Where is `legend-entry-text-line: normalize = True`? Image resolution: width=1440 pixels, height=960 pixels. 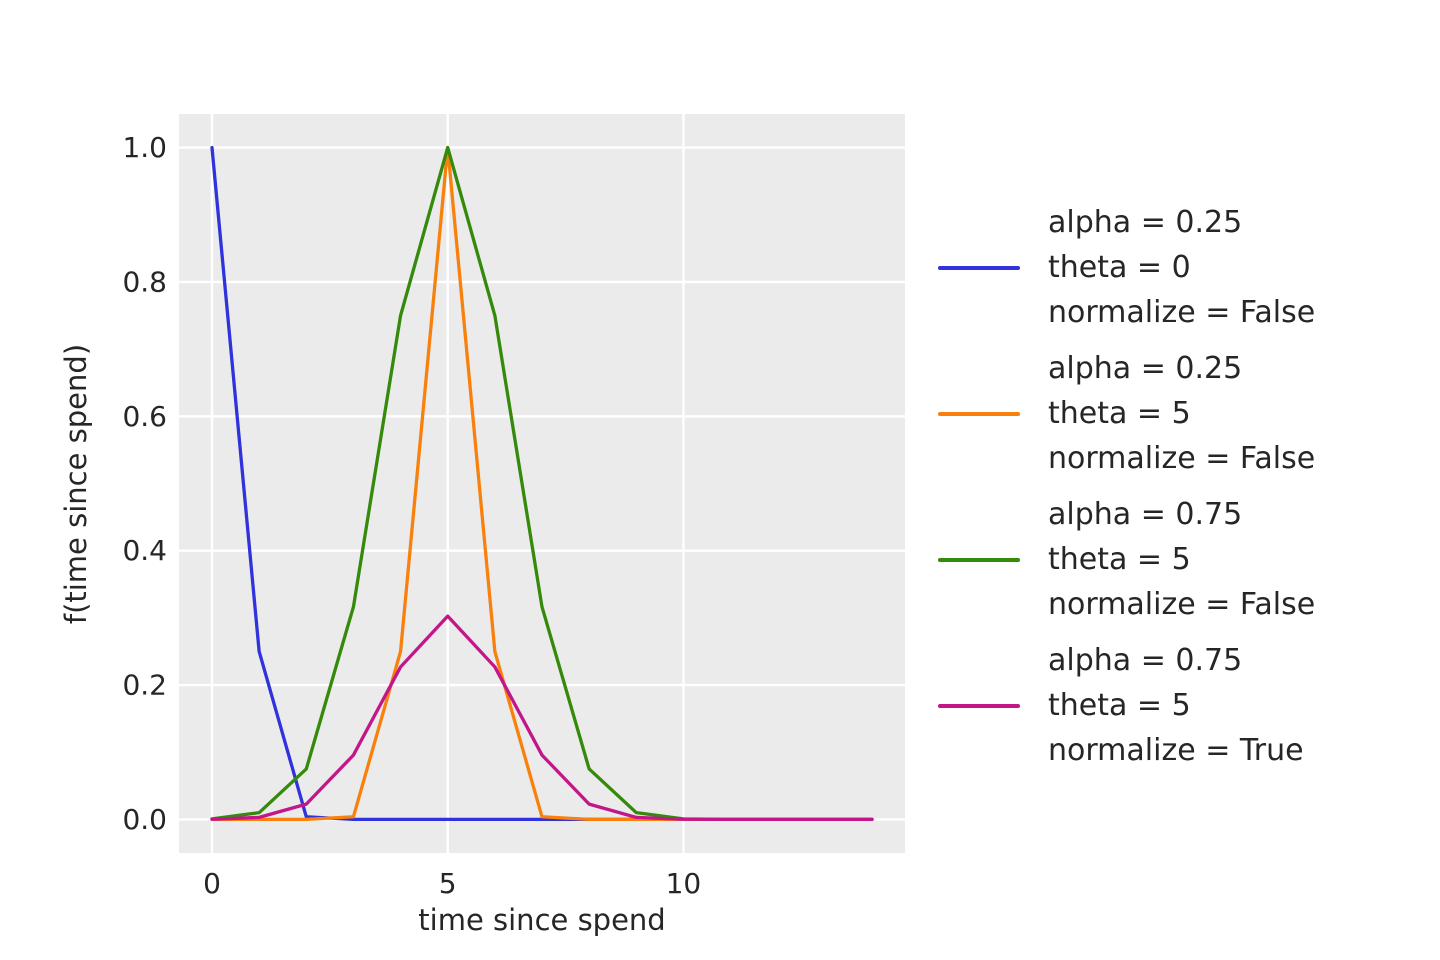
legend-entry-text-line: normalize = True is located at coordinates (1176, 750).